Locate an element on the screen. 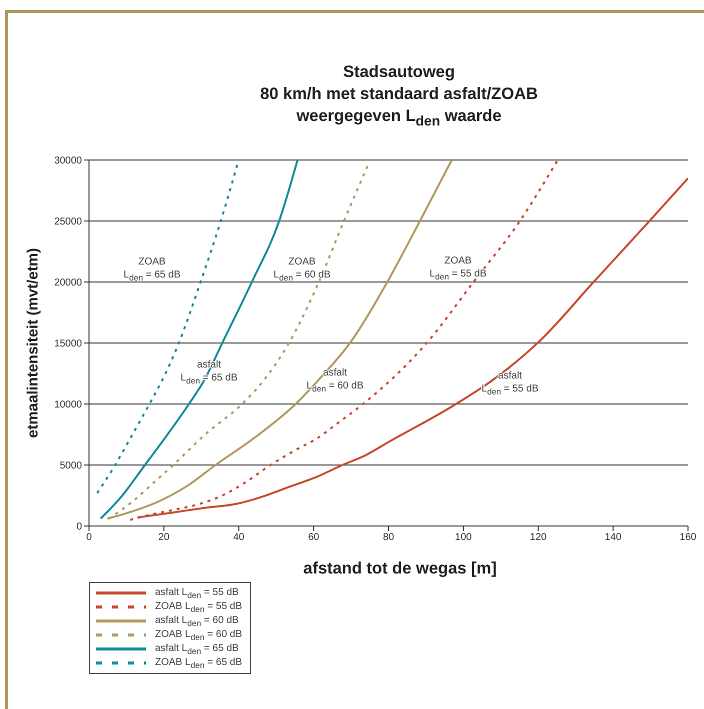 The height and width of the screenshot is (709, 704). chart-title: Stadsautoweg 80 km/h met standaard asfalt/ZOAB weergegeven L$_{den}$ waarde is located at coordinates (399, 96).